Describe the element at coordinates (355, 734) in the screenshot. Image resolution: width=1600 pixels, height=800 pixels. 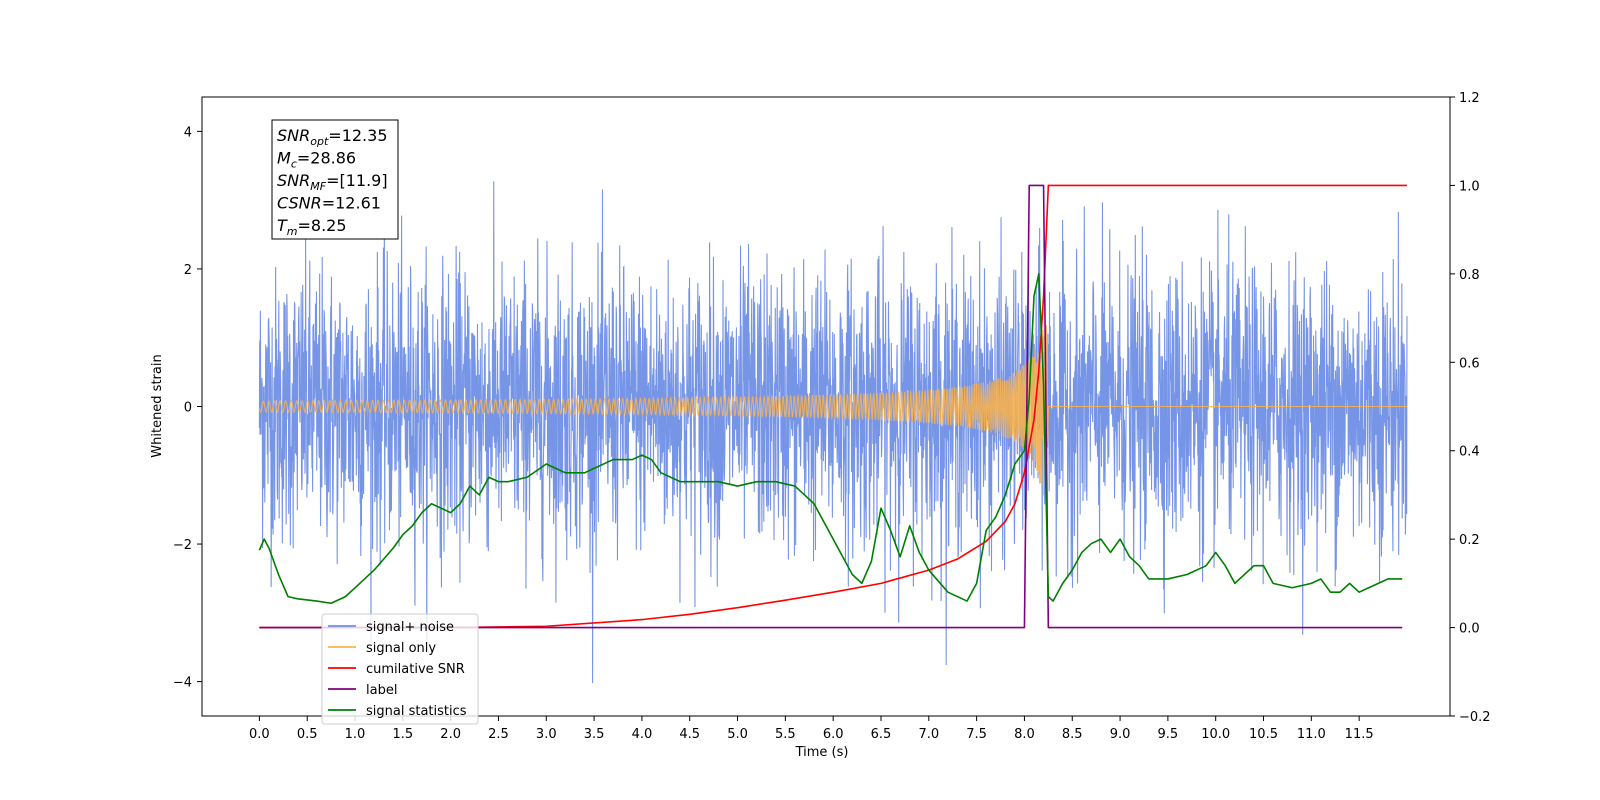
I see `x-tick-label: 1.0` at that location.